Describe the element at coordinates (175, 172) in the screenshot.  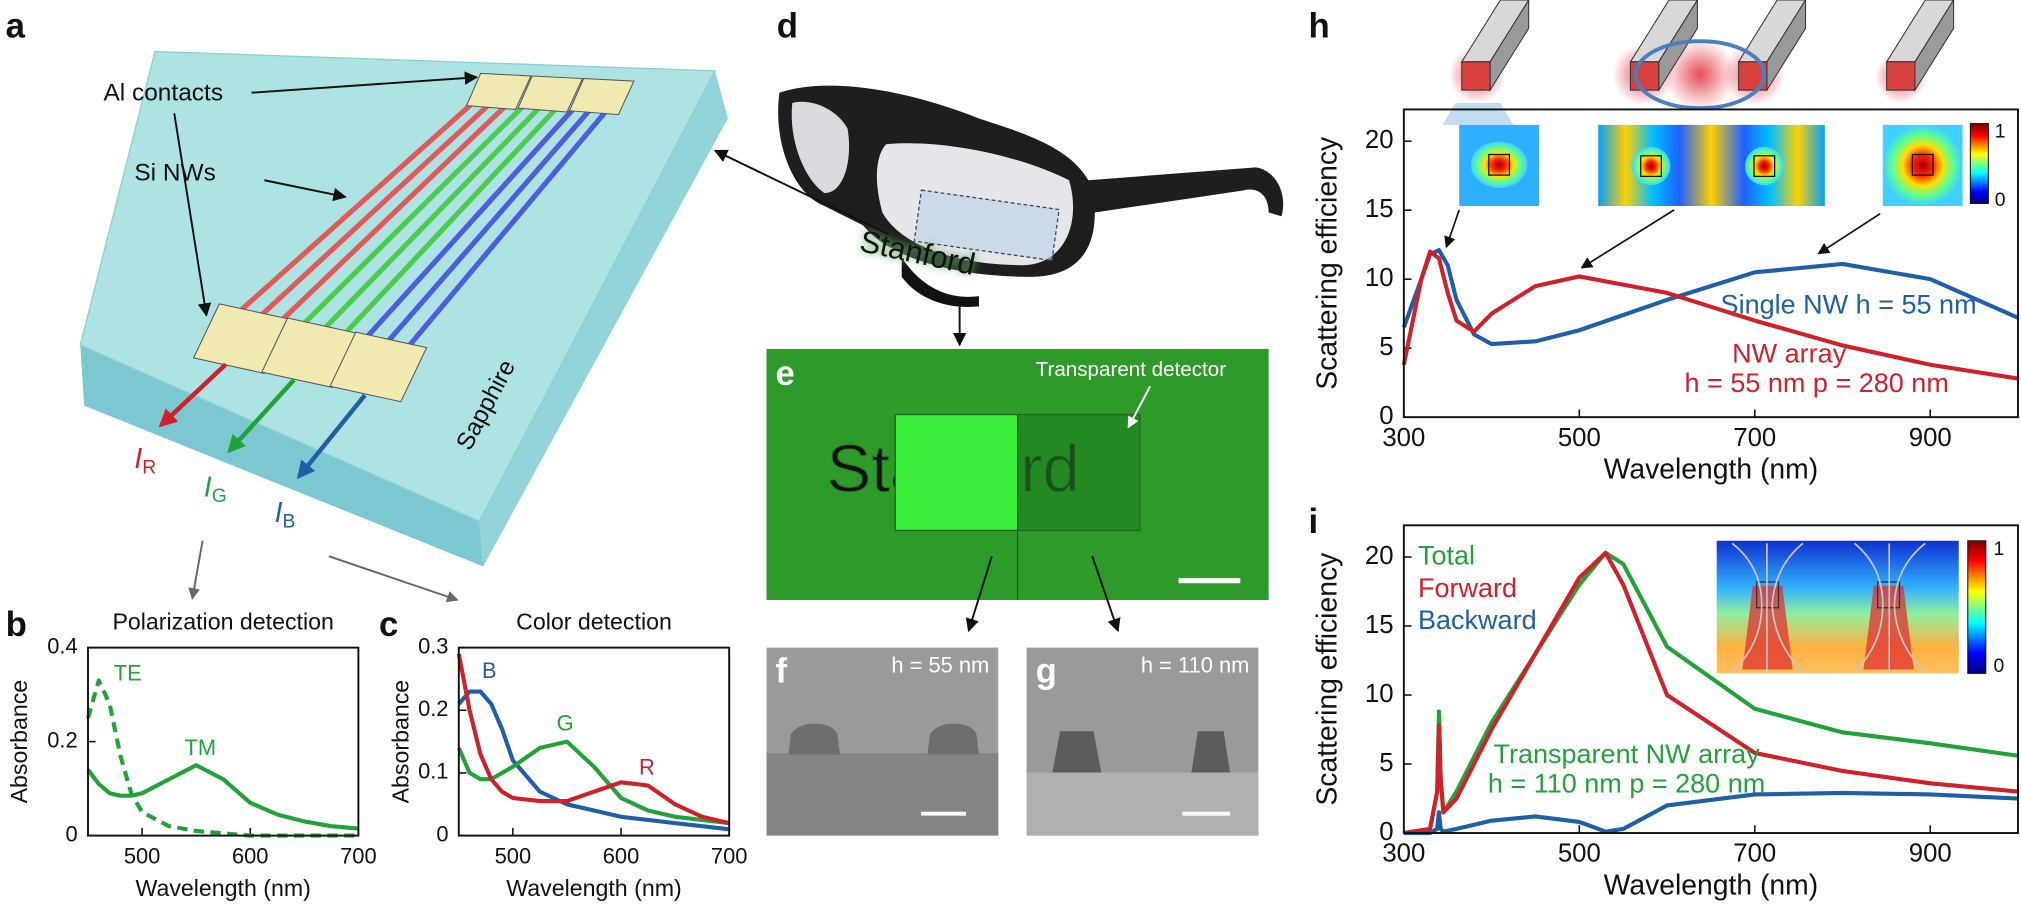
I see `label: Si NWs` at that location.